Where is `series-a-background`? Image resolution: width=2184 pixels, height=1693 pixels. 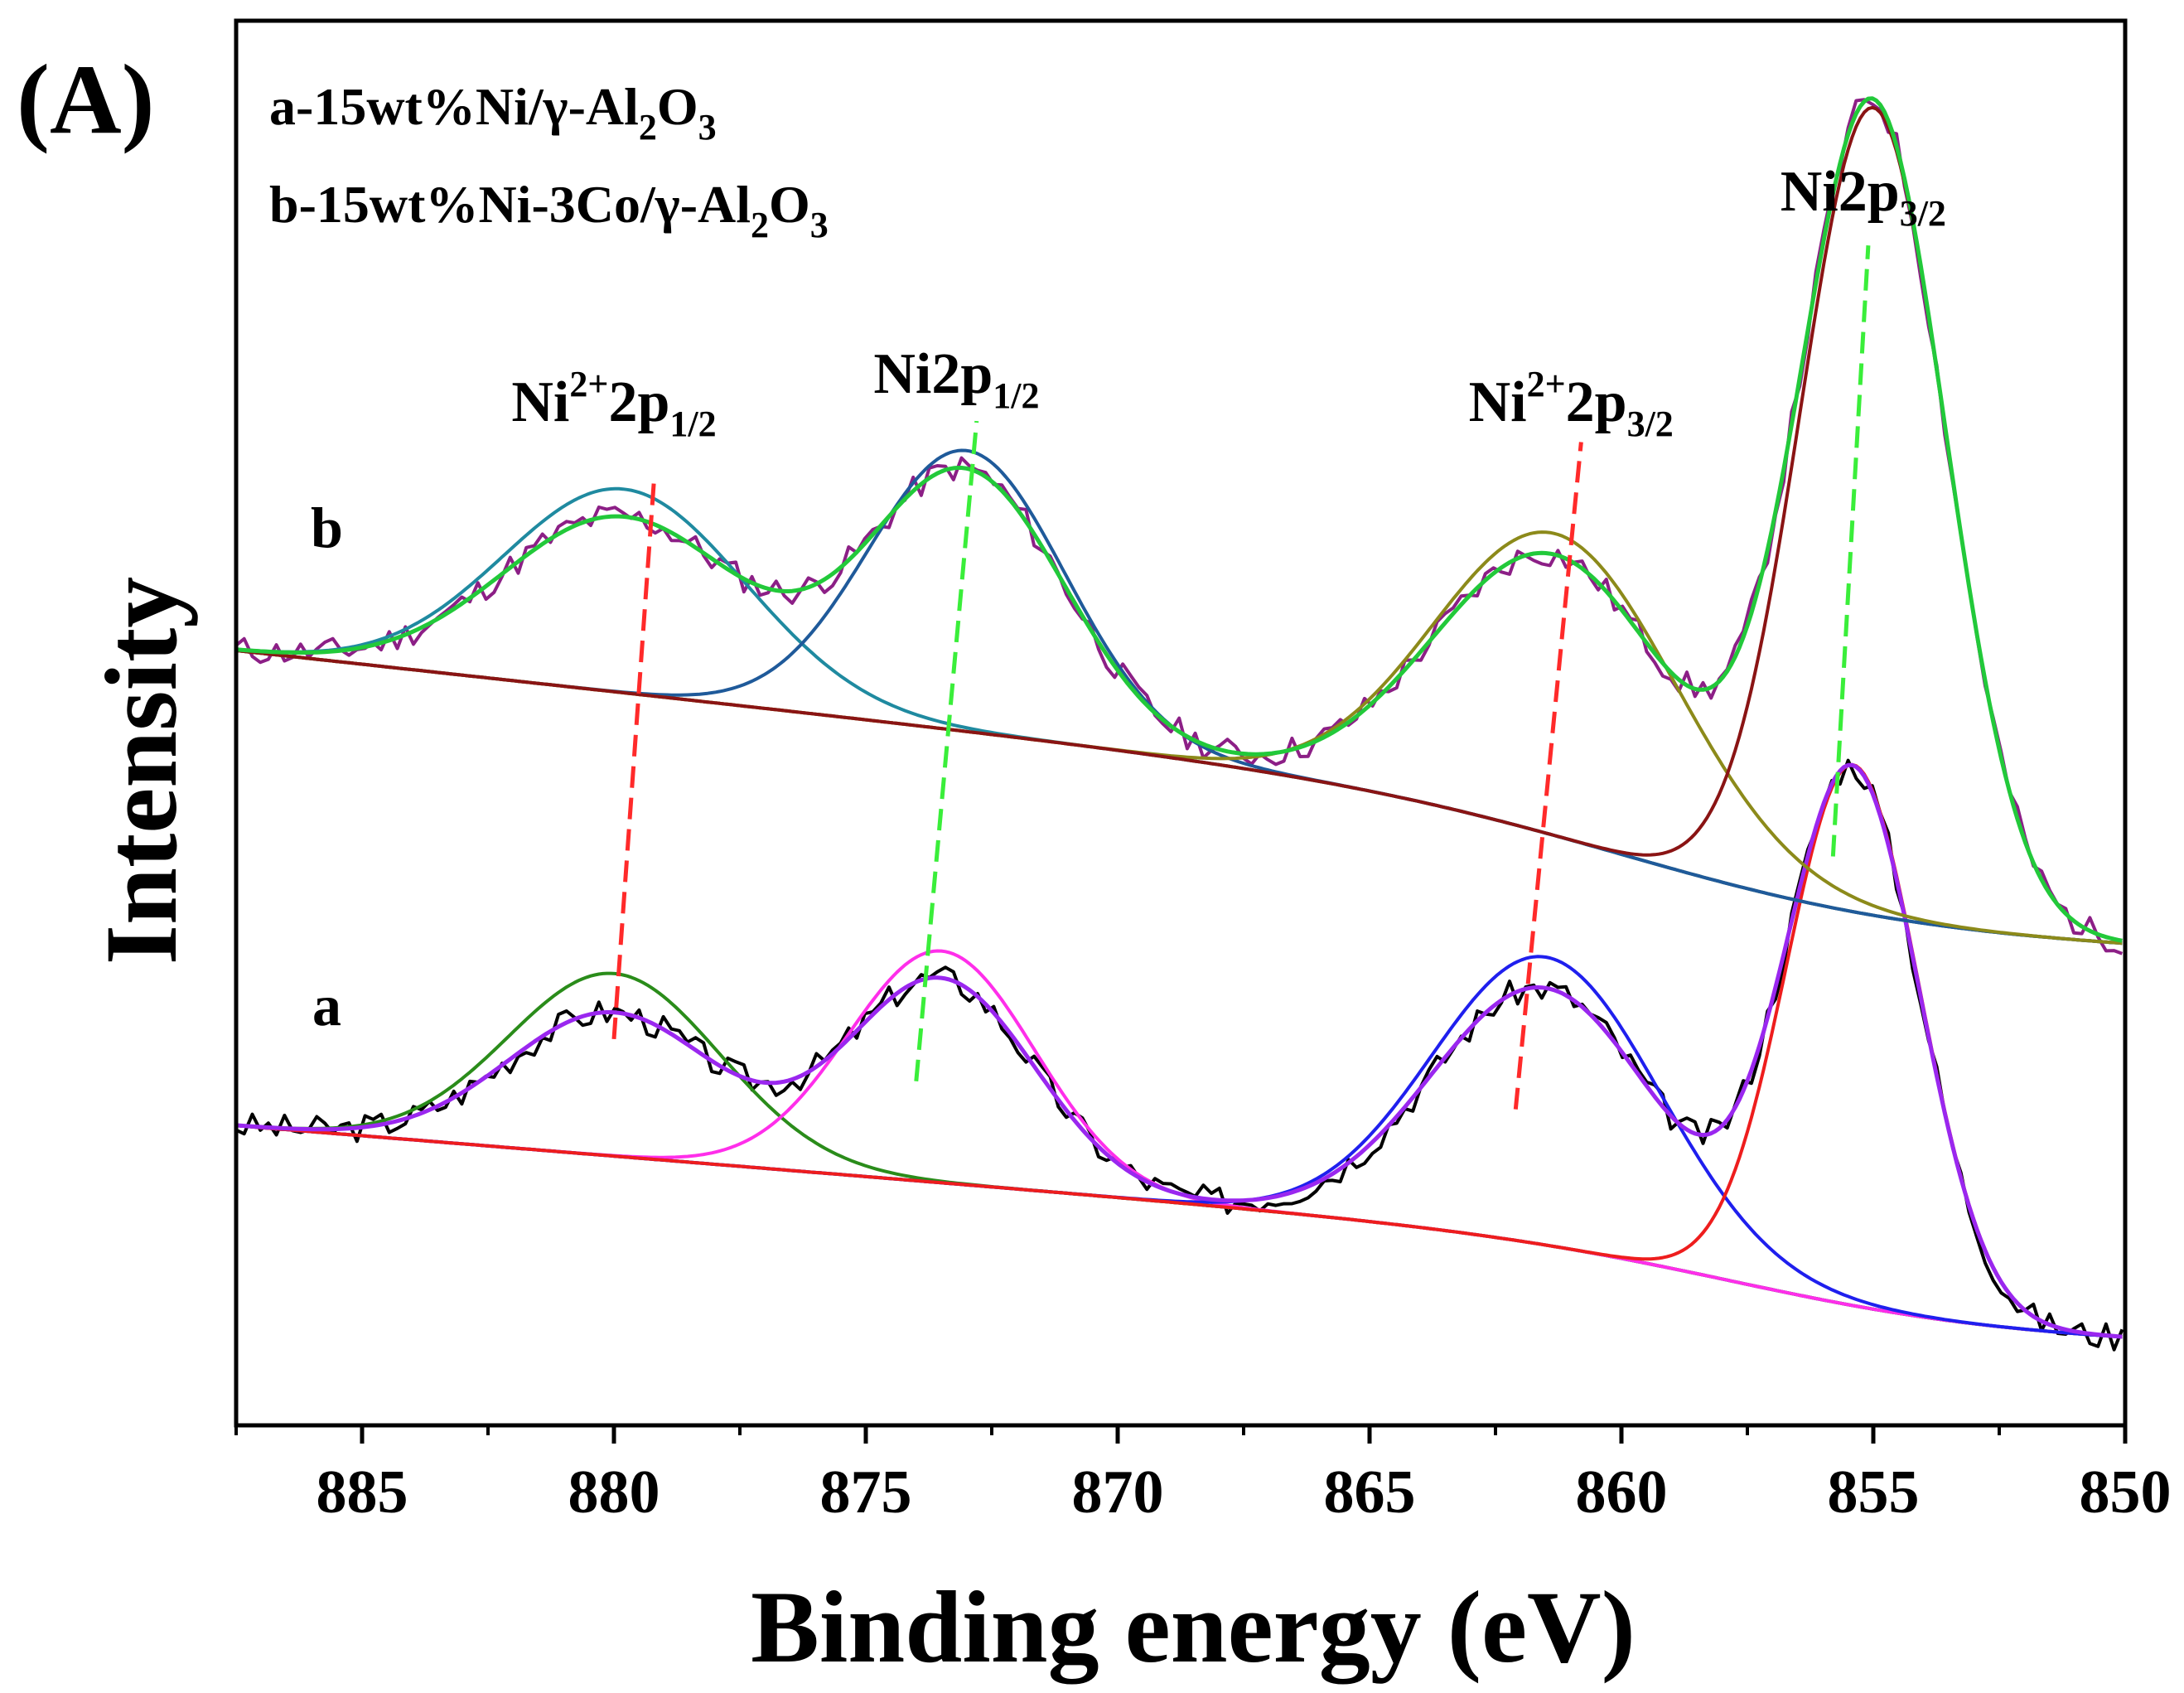
series-a-background is located at coordinates (1179, 1231).